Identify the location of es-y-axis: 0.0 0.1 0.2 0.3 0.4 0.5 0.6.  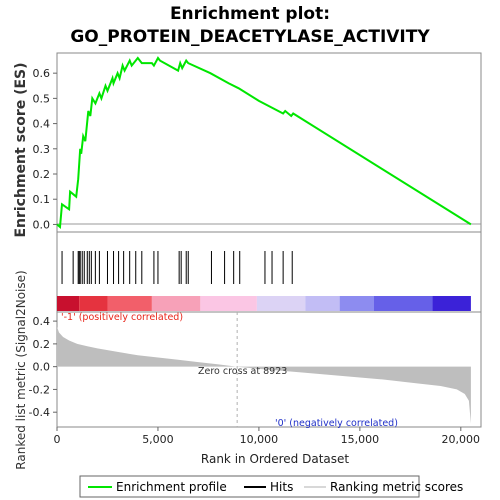
(45, 149).